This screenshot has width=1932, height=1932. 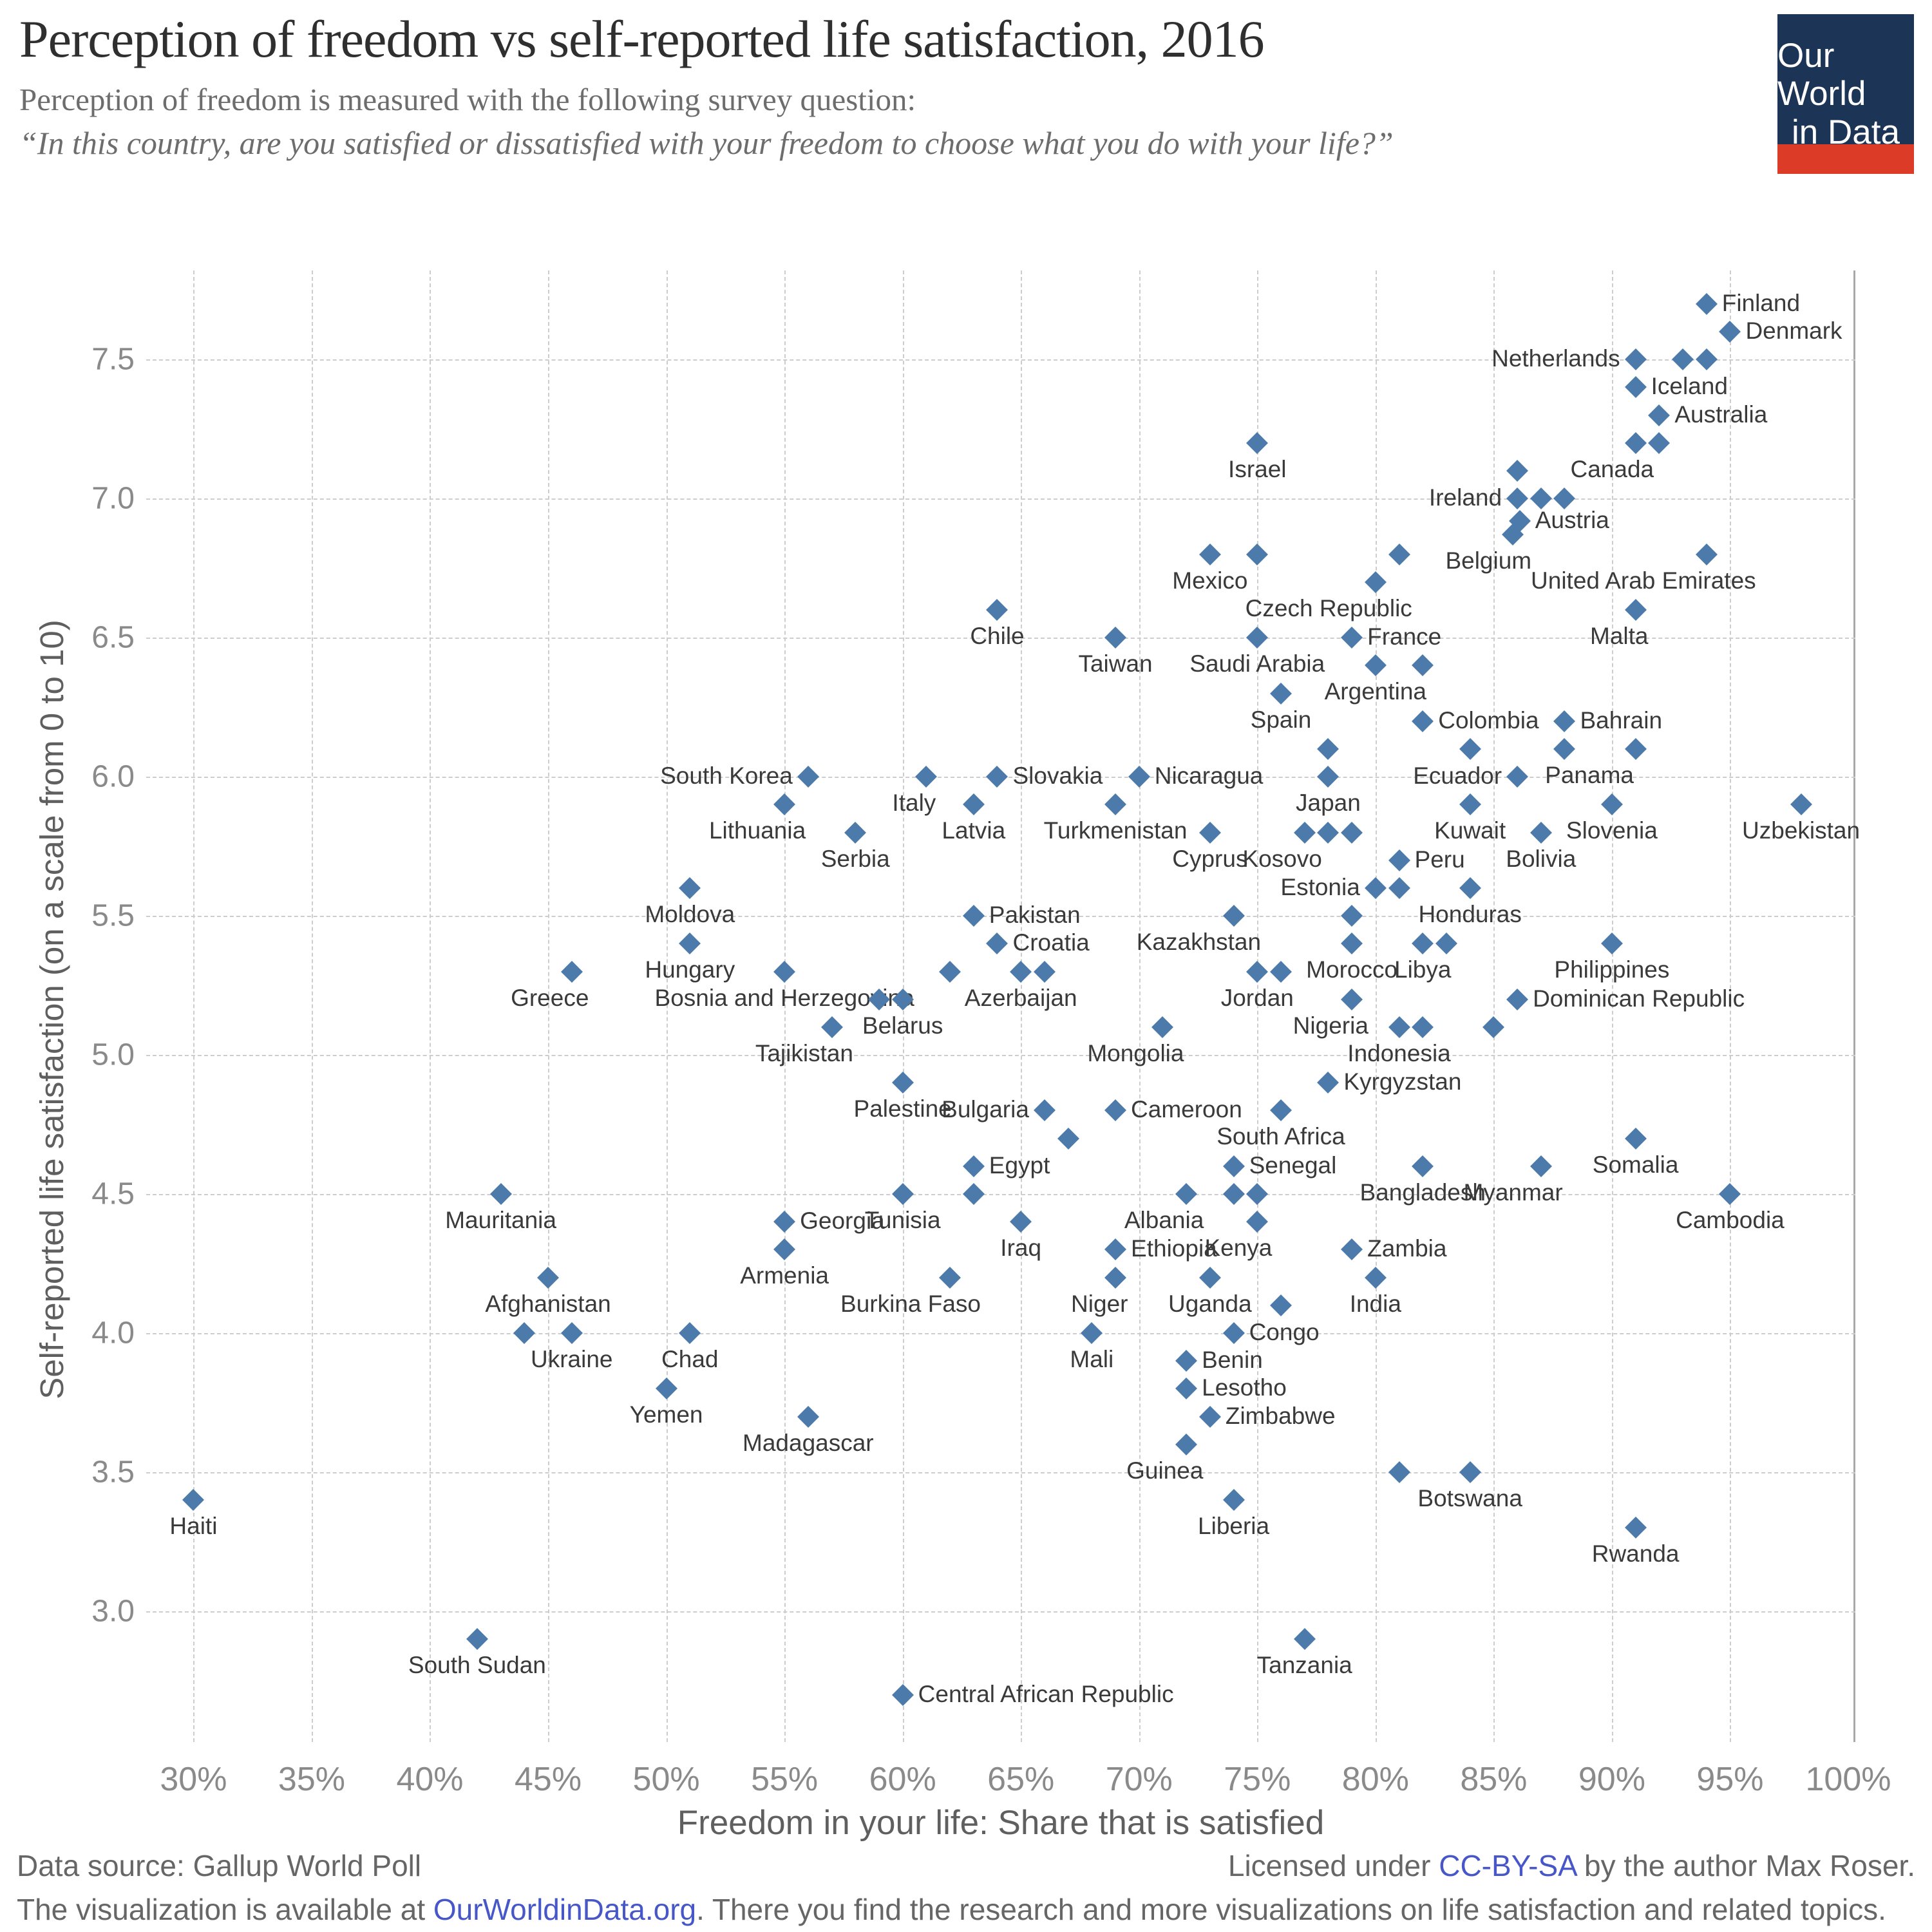 What do you see at coordinates (1115, 1250) in the screenshot?
I see `data-point-ethiopia` at bounding box center [1115, 1250].